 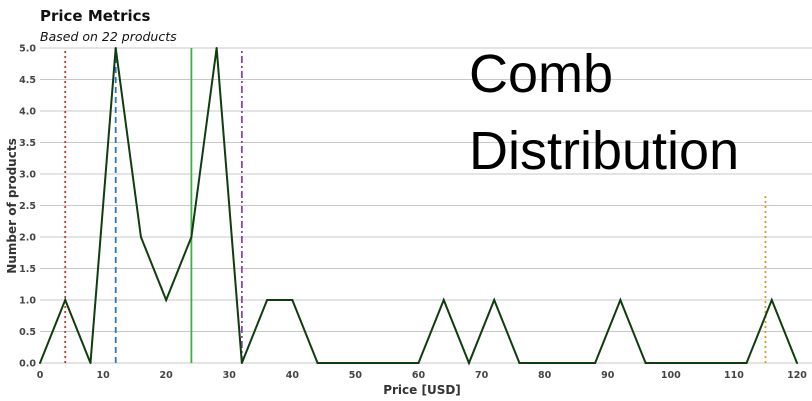 I want to click on x-tick-labels: 0 10 20 30 40 50 60 70 80 90 100 110 120, so click(x=422, y=375).